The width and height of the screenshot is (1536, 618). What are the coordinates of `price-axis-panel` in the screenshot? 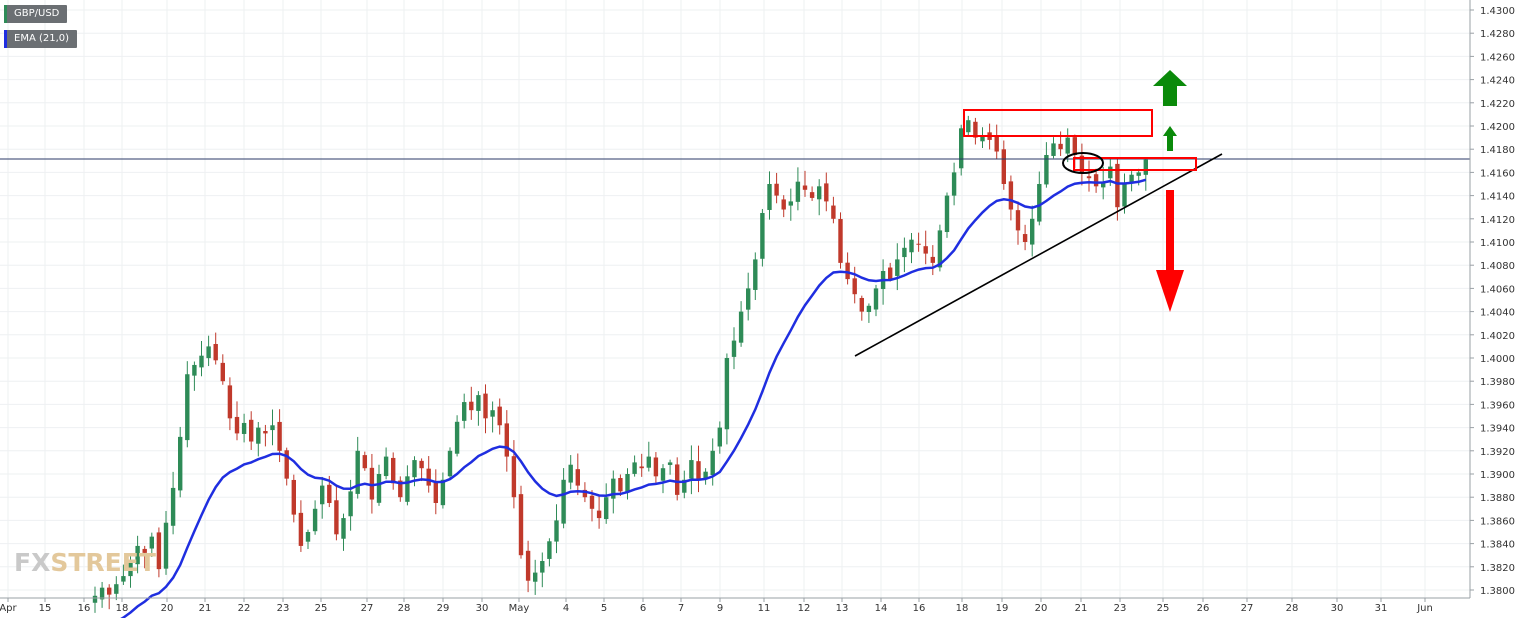 It's located at (1503, 309).